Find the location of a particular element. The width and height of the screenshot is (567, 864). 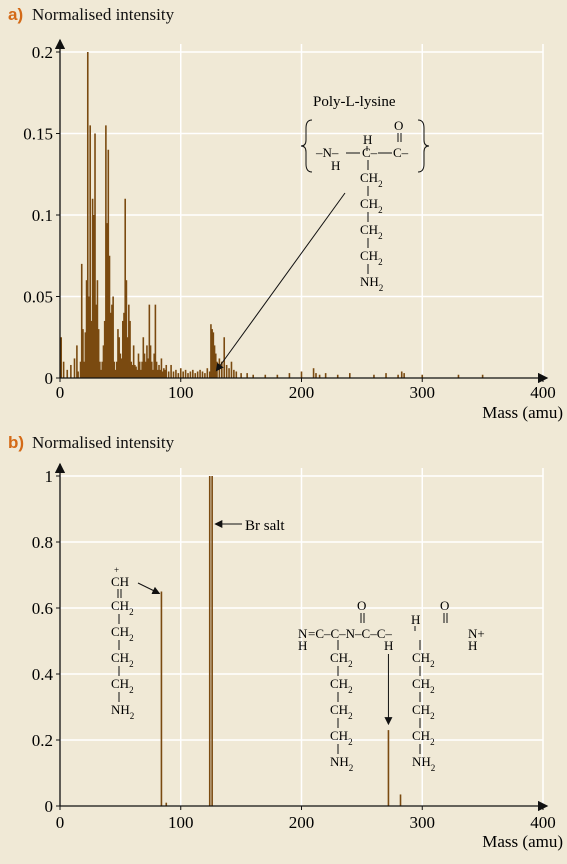

y-tick-label: 0.8 is located at coordinates (42, 542).